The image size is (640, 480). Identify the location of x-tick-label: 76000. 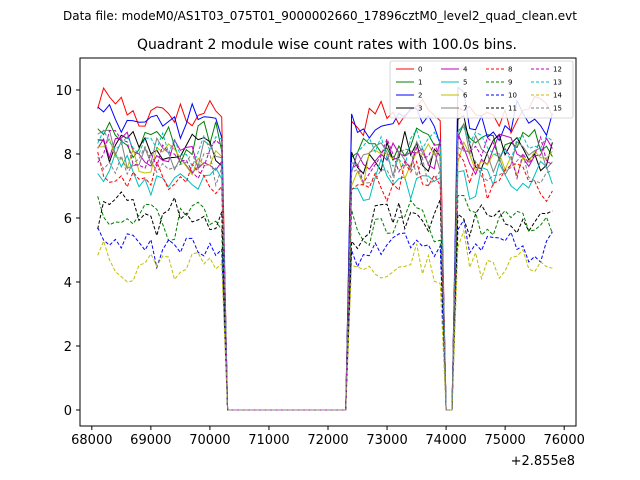
(564, 440).